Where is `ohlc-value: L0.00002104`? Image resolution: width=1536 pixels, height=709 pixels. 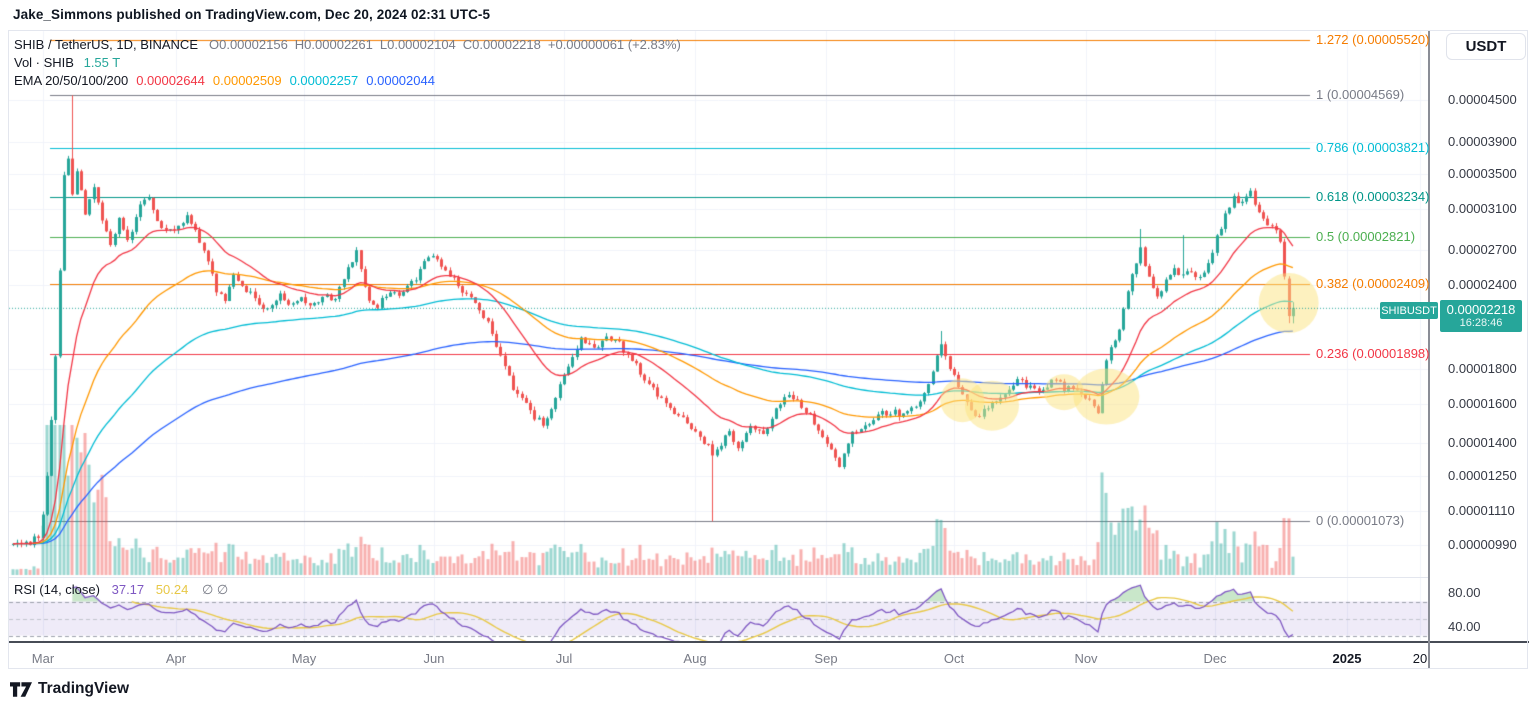
ohlc-value: L0.00002104 is located at coordinates (417, 44).